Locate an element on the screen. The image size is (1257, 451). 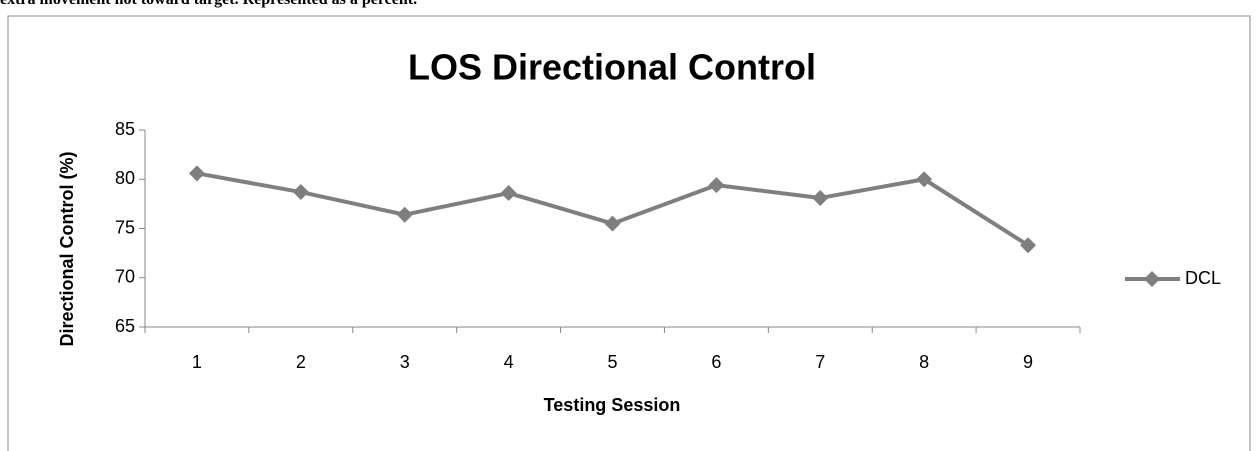
x-tick-label: 8 is located at coordinates (924, 362).